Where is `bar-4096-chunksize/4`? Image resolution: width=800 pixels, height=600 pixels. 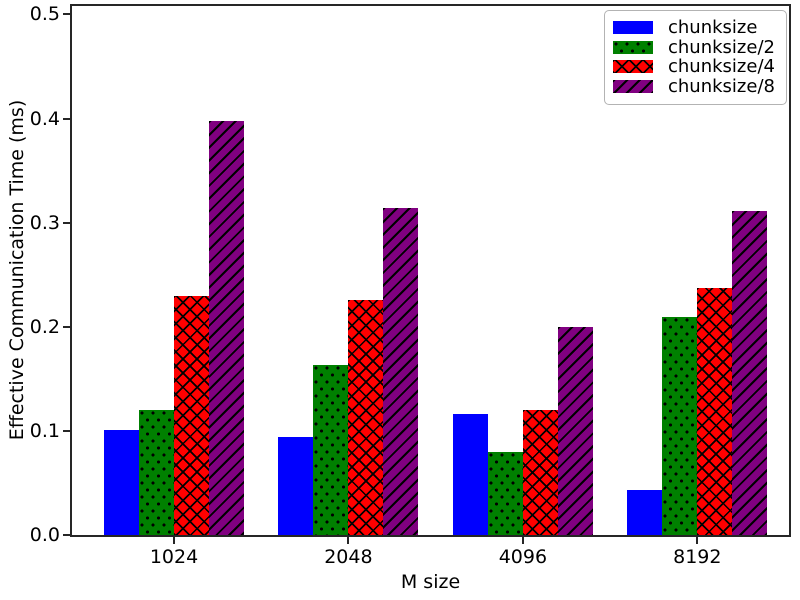
bar-4096-chunksize/4 is located at coordinates (540, 472).